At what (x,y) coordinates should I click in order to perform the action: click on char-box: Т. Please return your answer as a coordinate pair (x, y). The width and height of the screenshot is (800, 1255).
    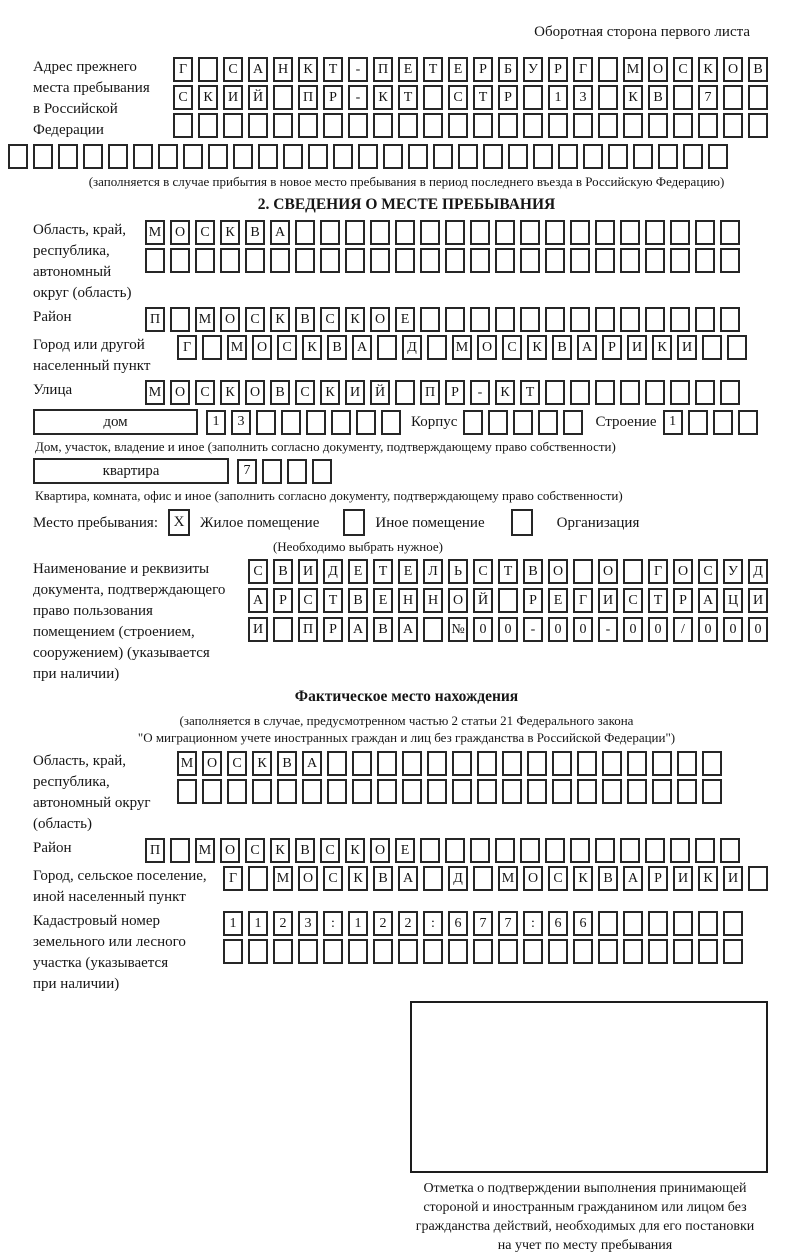
    Looking at the image, I should click on (483, 97).